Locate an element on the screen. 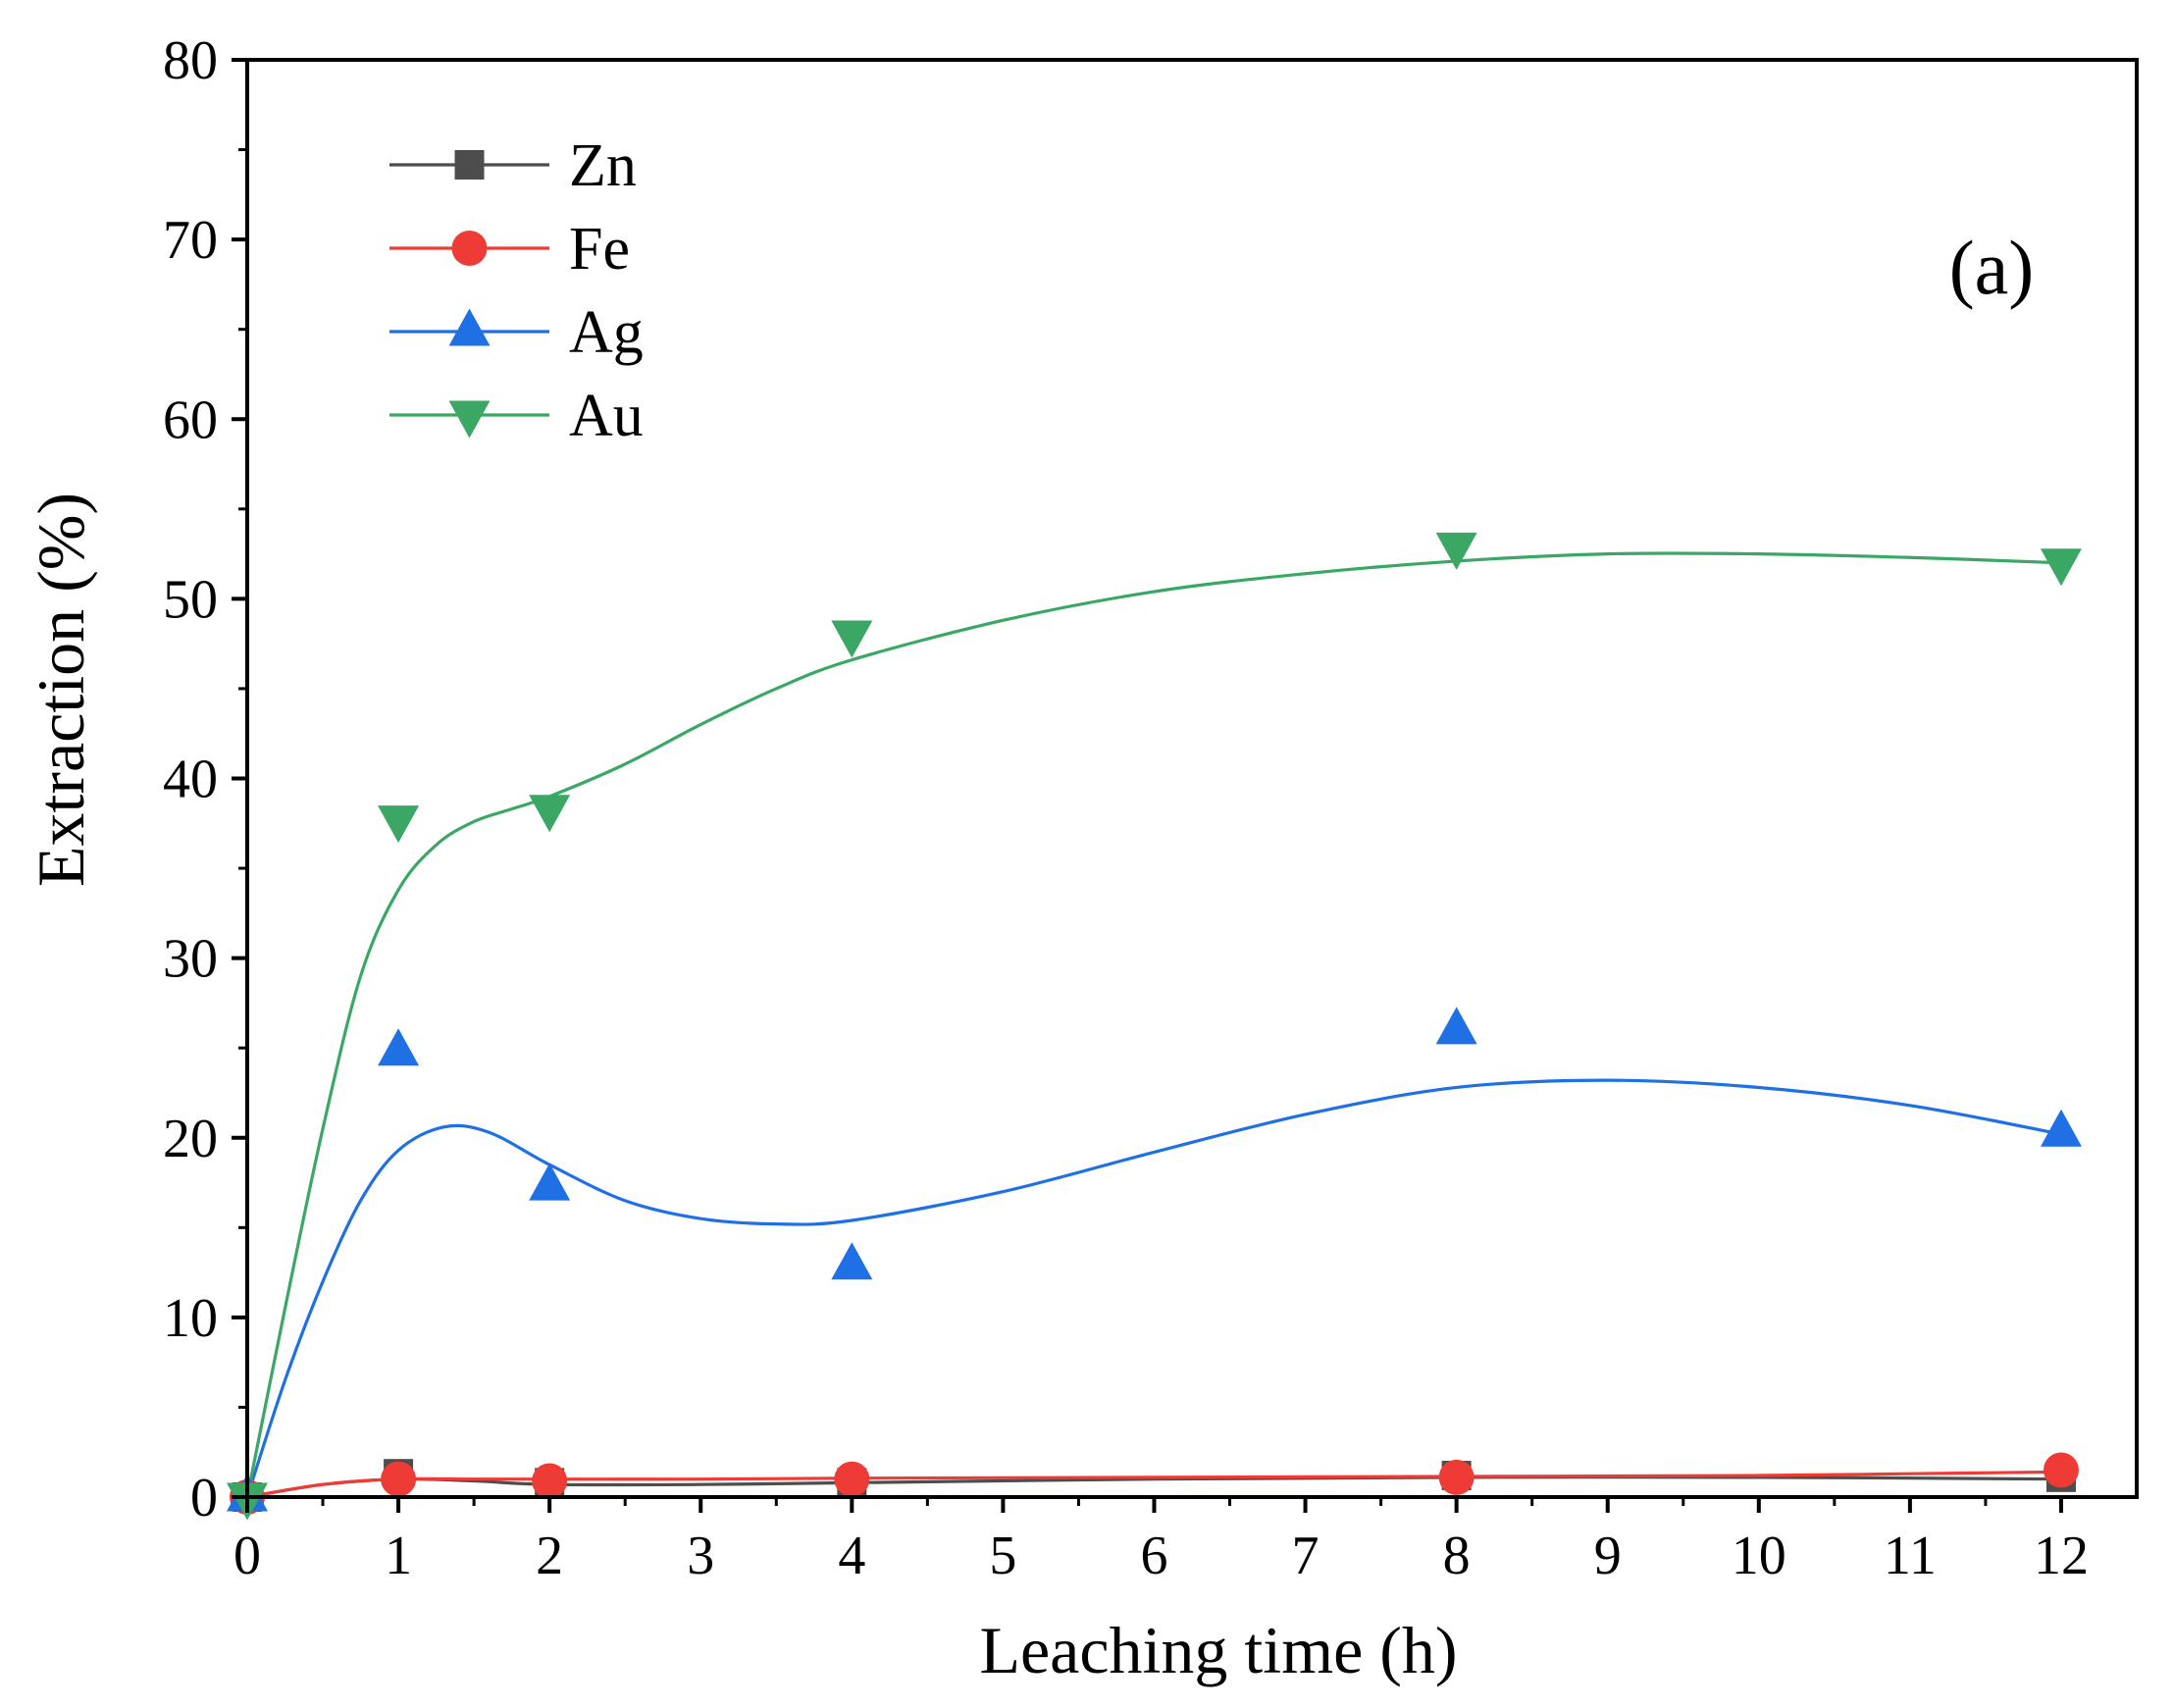 The width and height of the screenshot is (2174, 1708). legend: Zn Fe Ag Au is located at coordinates (516, 290).